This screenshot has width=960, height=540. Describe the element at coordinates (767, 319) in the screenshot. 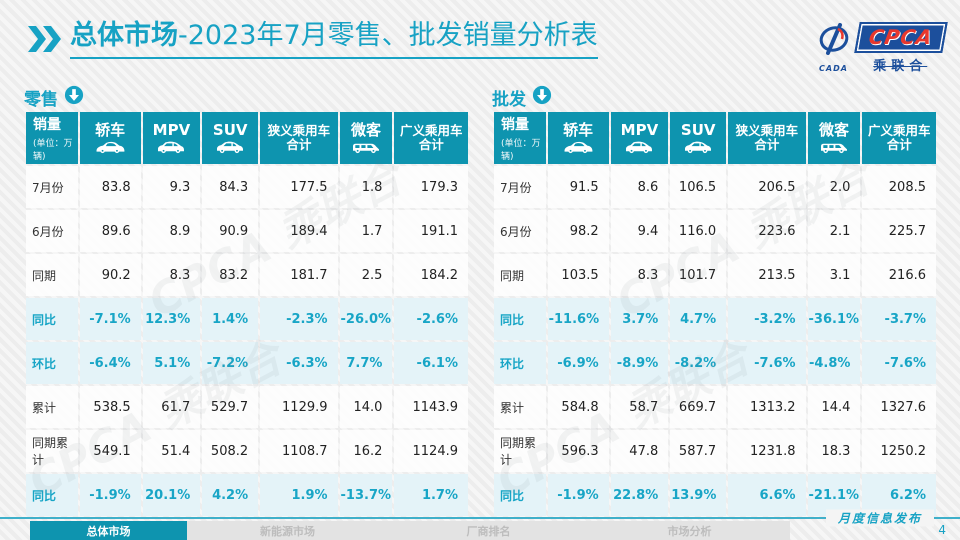

I see `cell: -3.2%` at that location.